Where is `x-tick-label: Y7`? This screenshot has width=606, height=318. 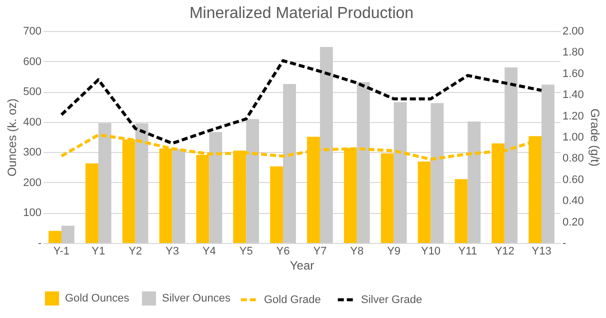
x-tick-label: Y7 is located at coordinates (320, 252).